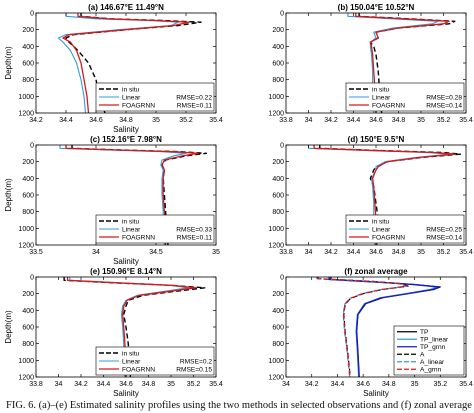  I want to click on legend-label-tp-linear: TP_linear, so click(434, 340).